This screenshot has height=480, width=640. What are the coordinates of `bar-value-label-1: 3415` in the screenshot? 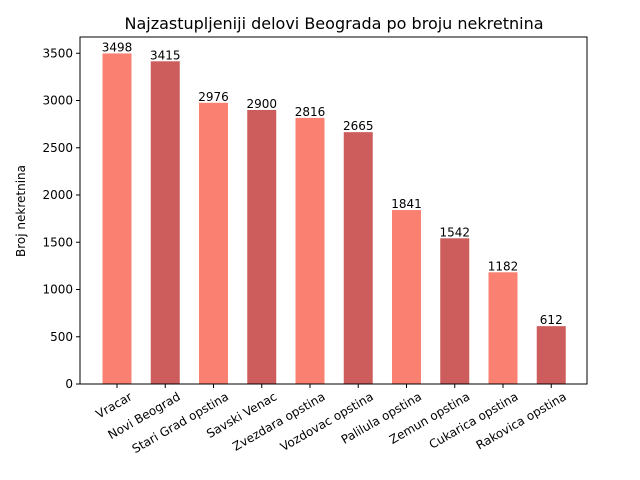 It's located at (165, 55).